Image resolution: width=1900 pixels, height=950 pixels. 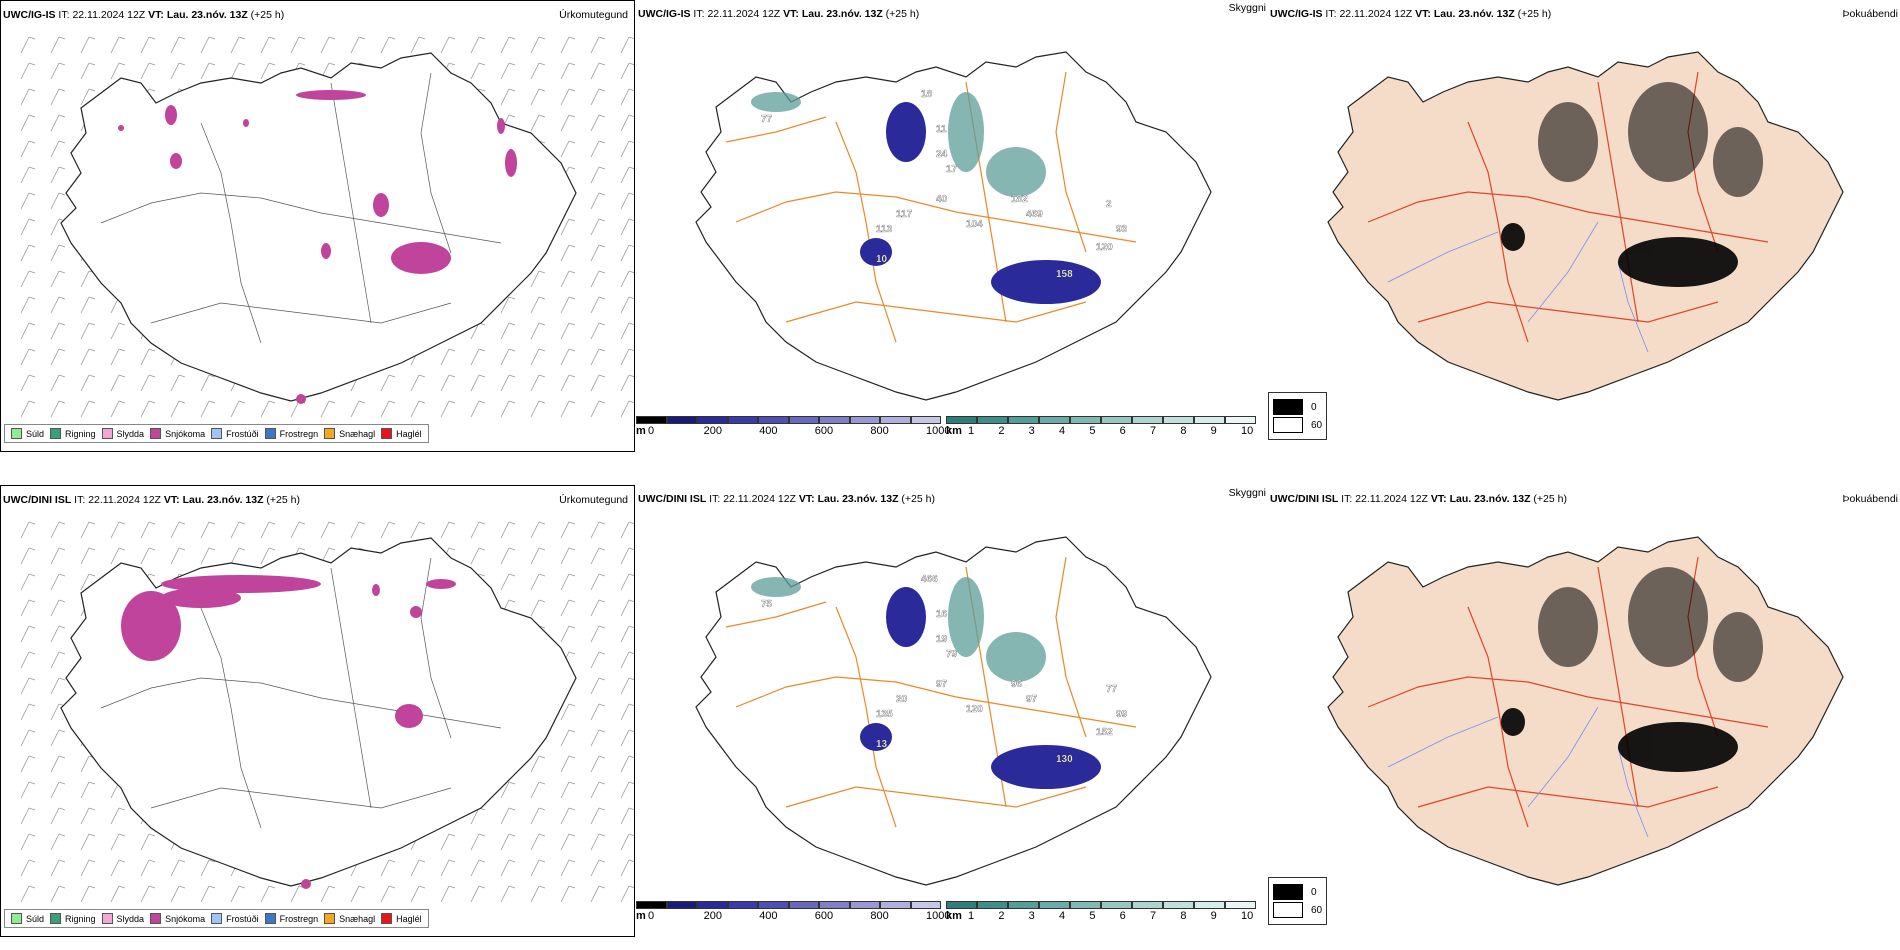 I want to click on legend-item: Frostregn, so click(x=291, y=918).